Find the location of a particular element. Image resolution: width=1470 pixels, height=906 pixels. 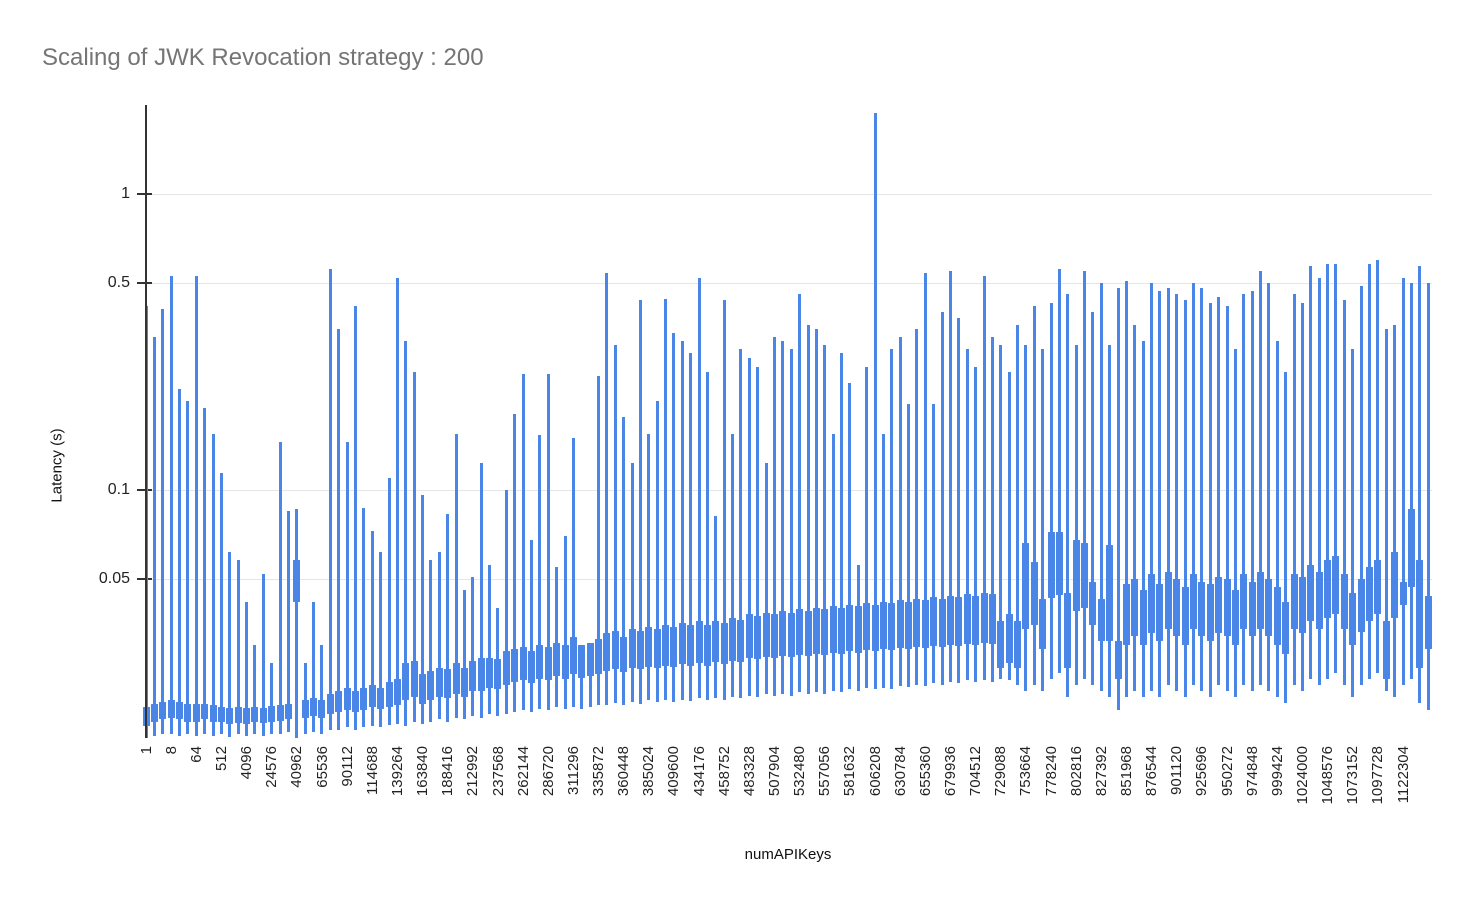

x-axis-title: numAPIKeys is located at coordinates (788, 854).